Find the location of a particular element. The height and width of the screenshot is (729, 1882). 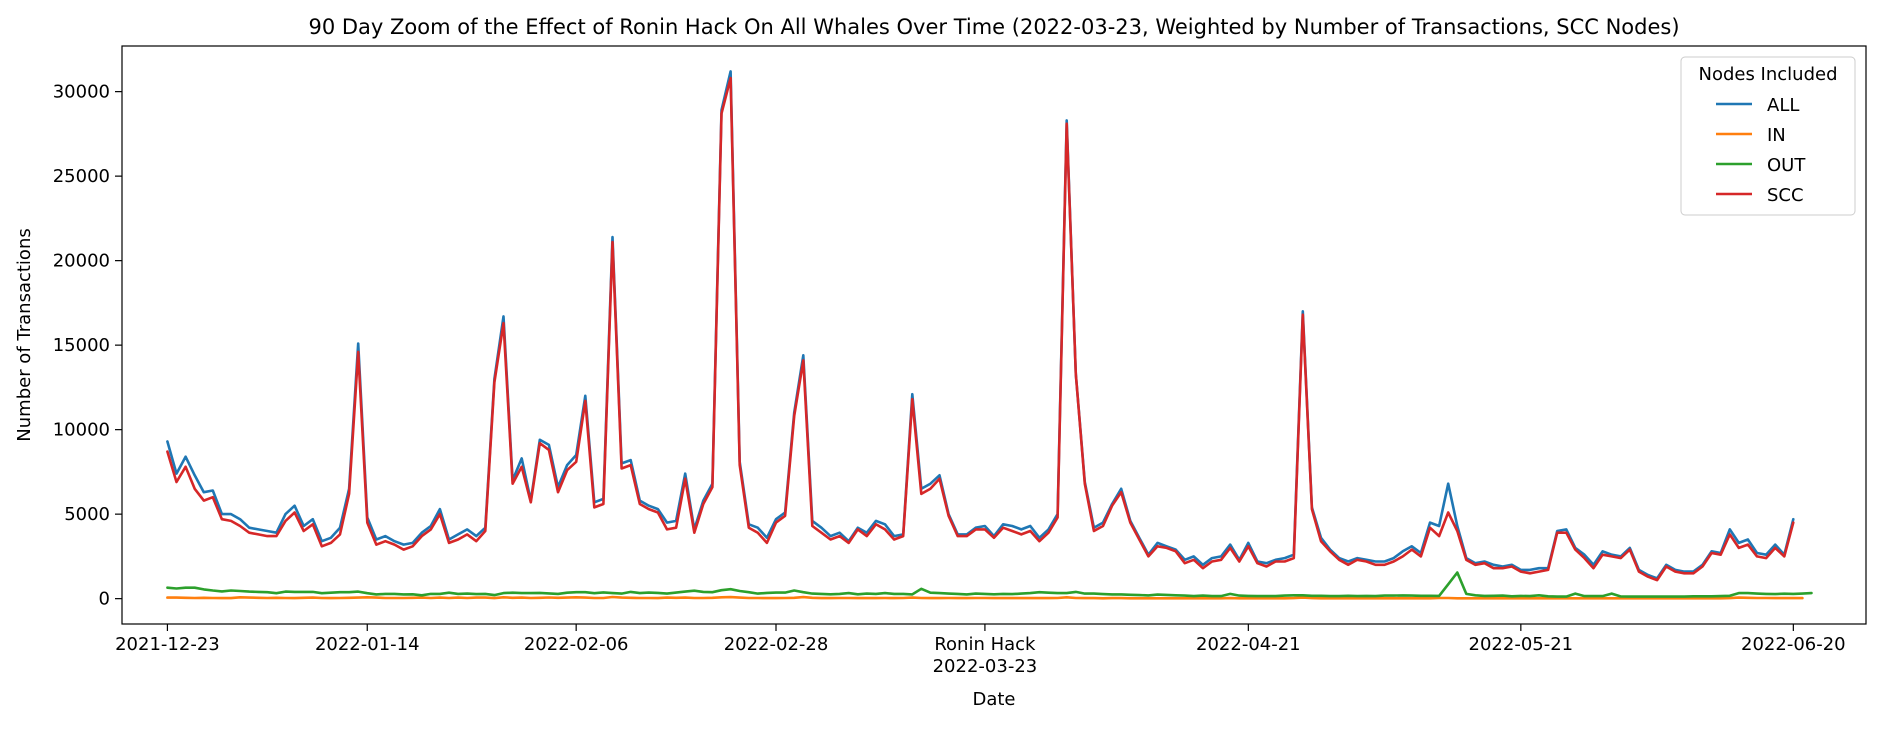

series-line-in is located at coordinates (985, 597).